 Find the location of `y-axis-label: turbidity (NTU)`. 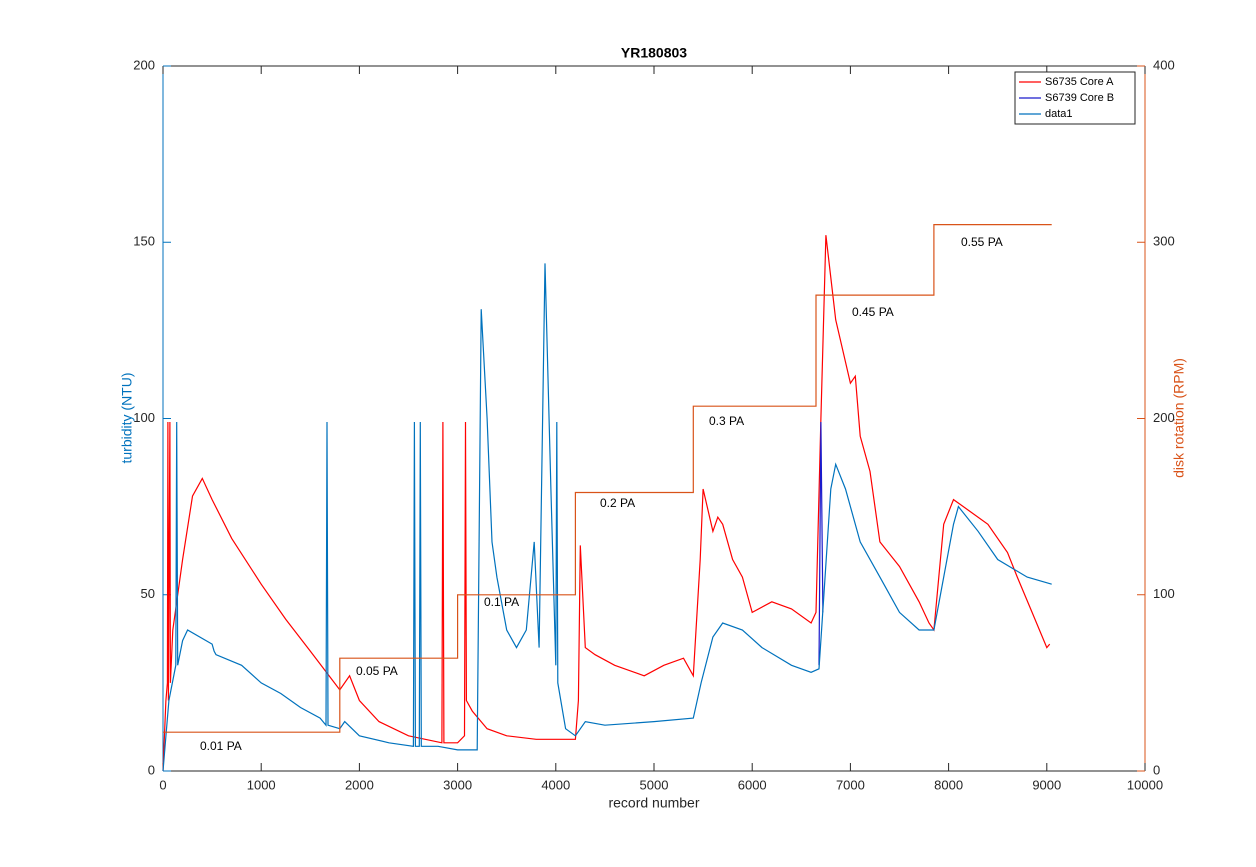

y-axis-label: turbidity (NTU) is located at coordinates (127, 417).